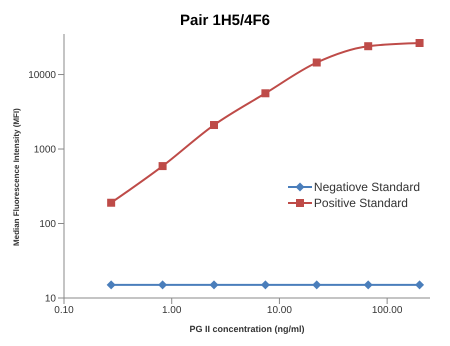 The image size is (450, 346). I want to click on y-tick-label: 10, so click(50, 299).